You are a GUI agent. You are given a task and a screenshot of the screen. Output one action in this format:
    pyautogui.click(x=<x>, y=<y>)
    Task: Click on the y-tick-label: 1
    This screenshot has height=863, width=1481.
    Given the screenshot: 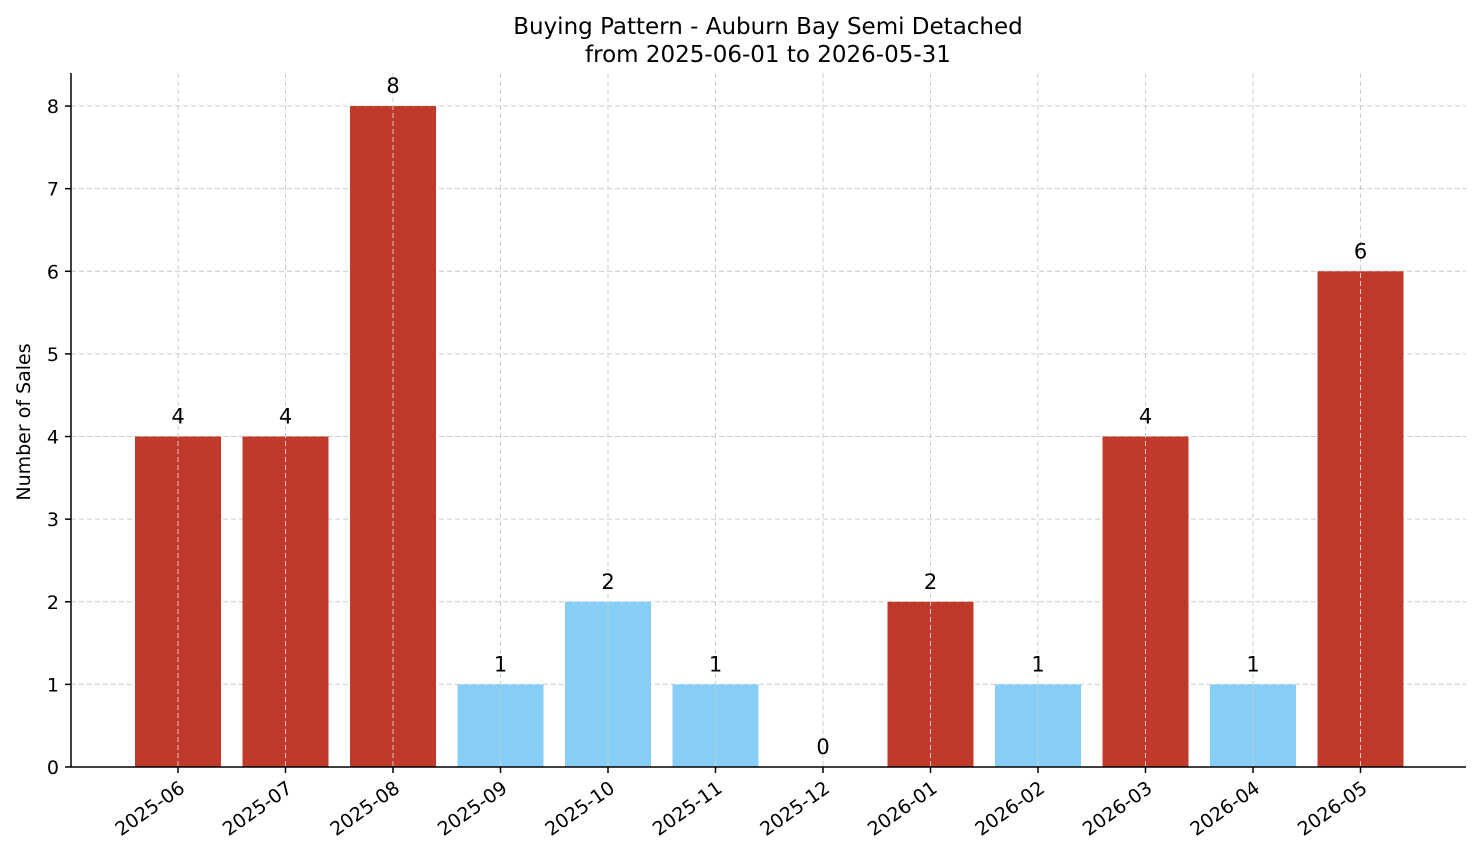 What is the action you would take?
    pyautogui.click(x=53, y=685)
    